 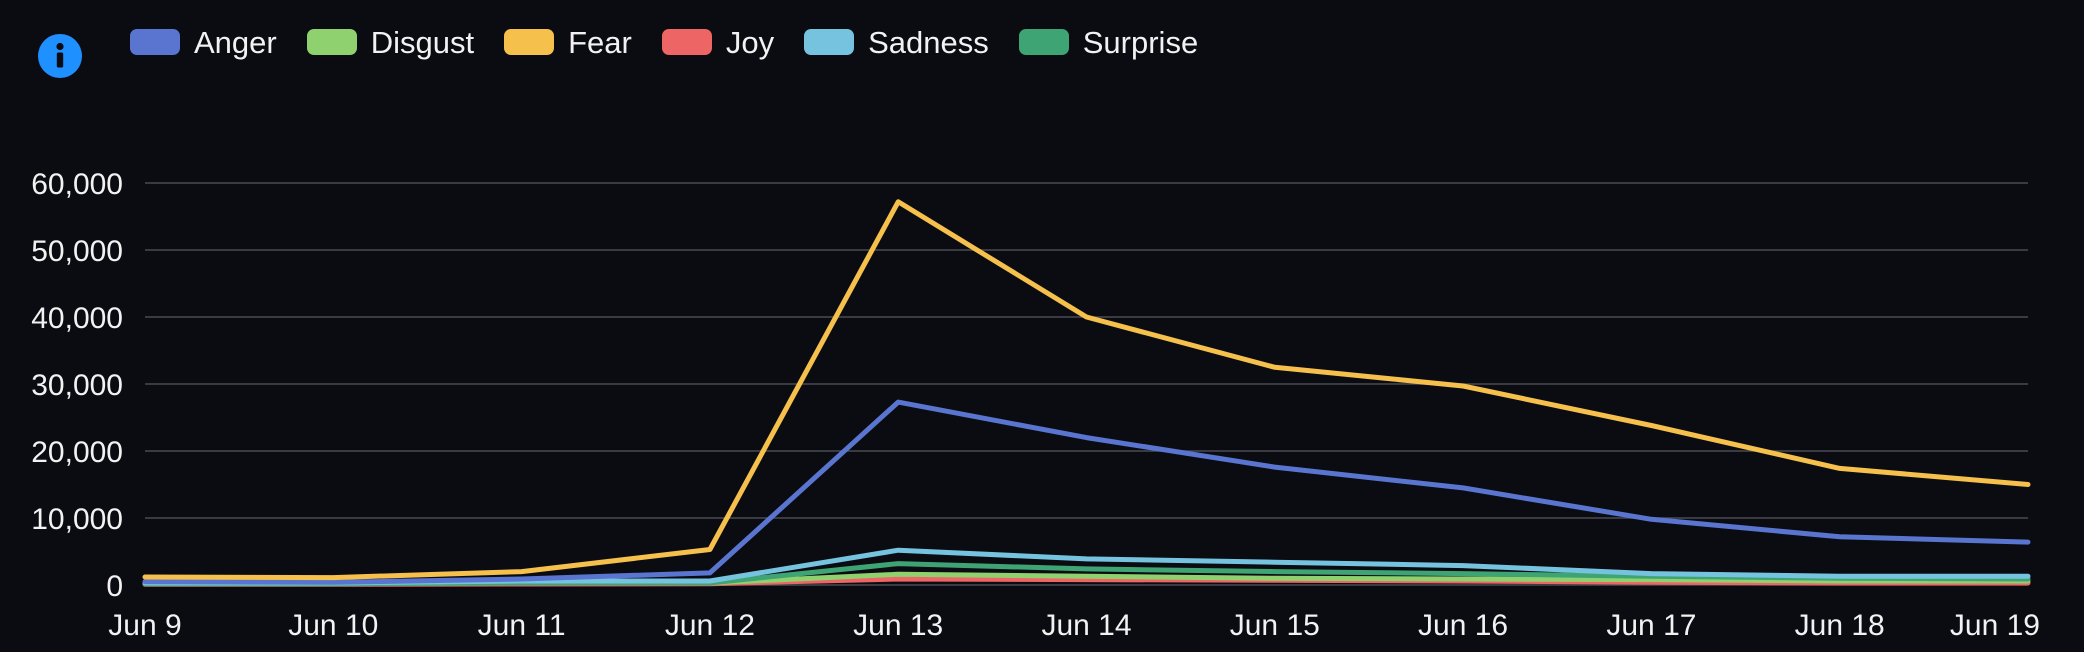 I want to click on legend-item-sadness: Sadness, so click(x=896, y=42).